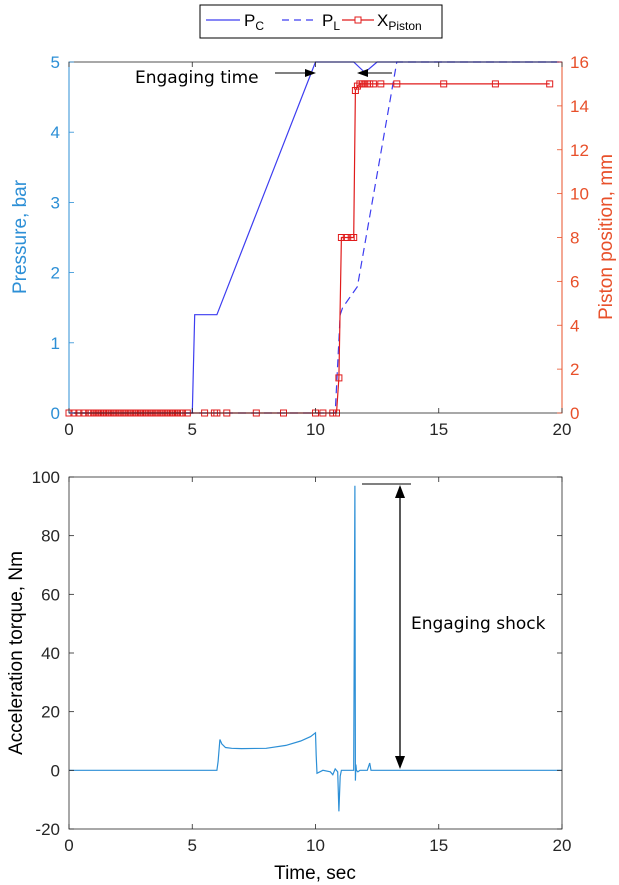  Describe the element at coordinates (362, 73) in the screenshot. I see `engaging-time-arrowhead-right` at that location.